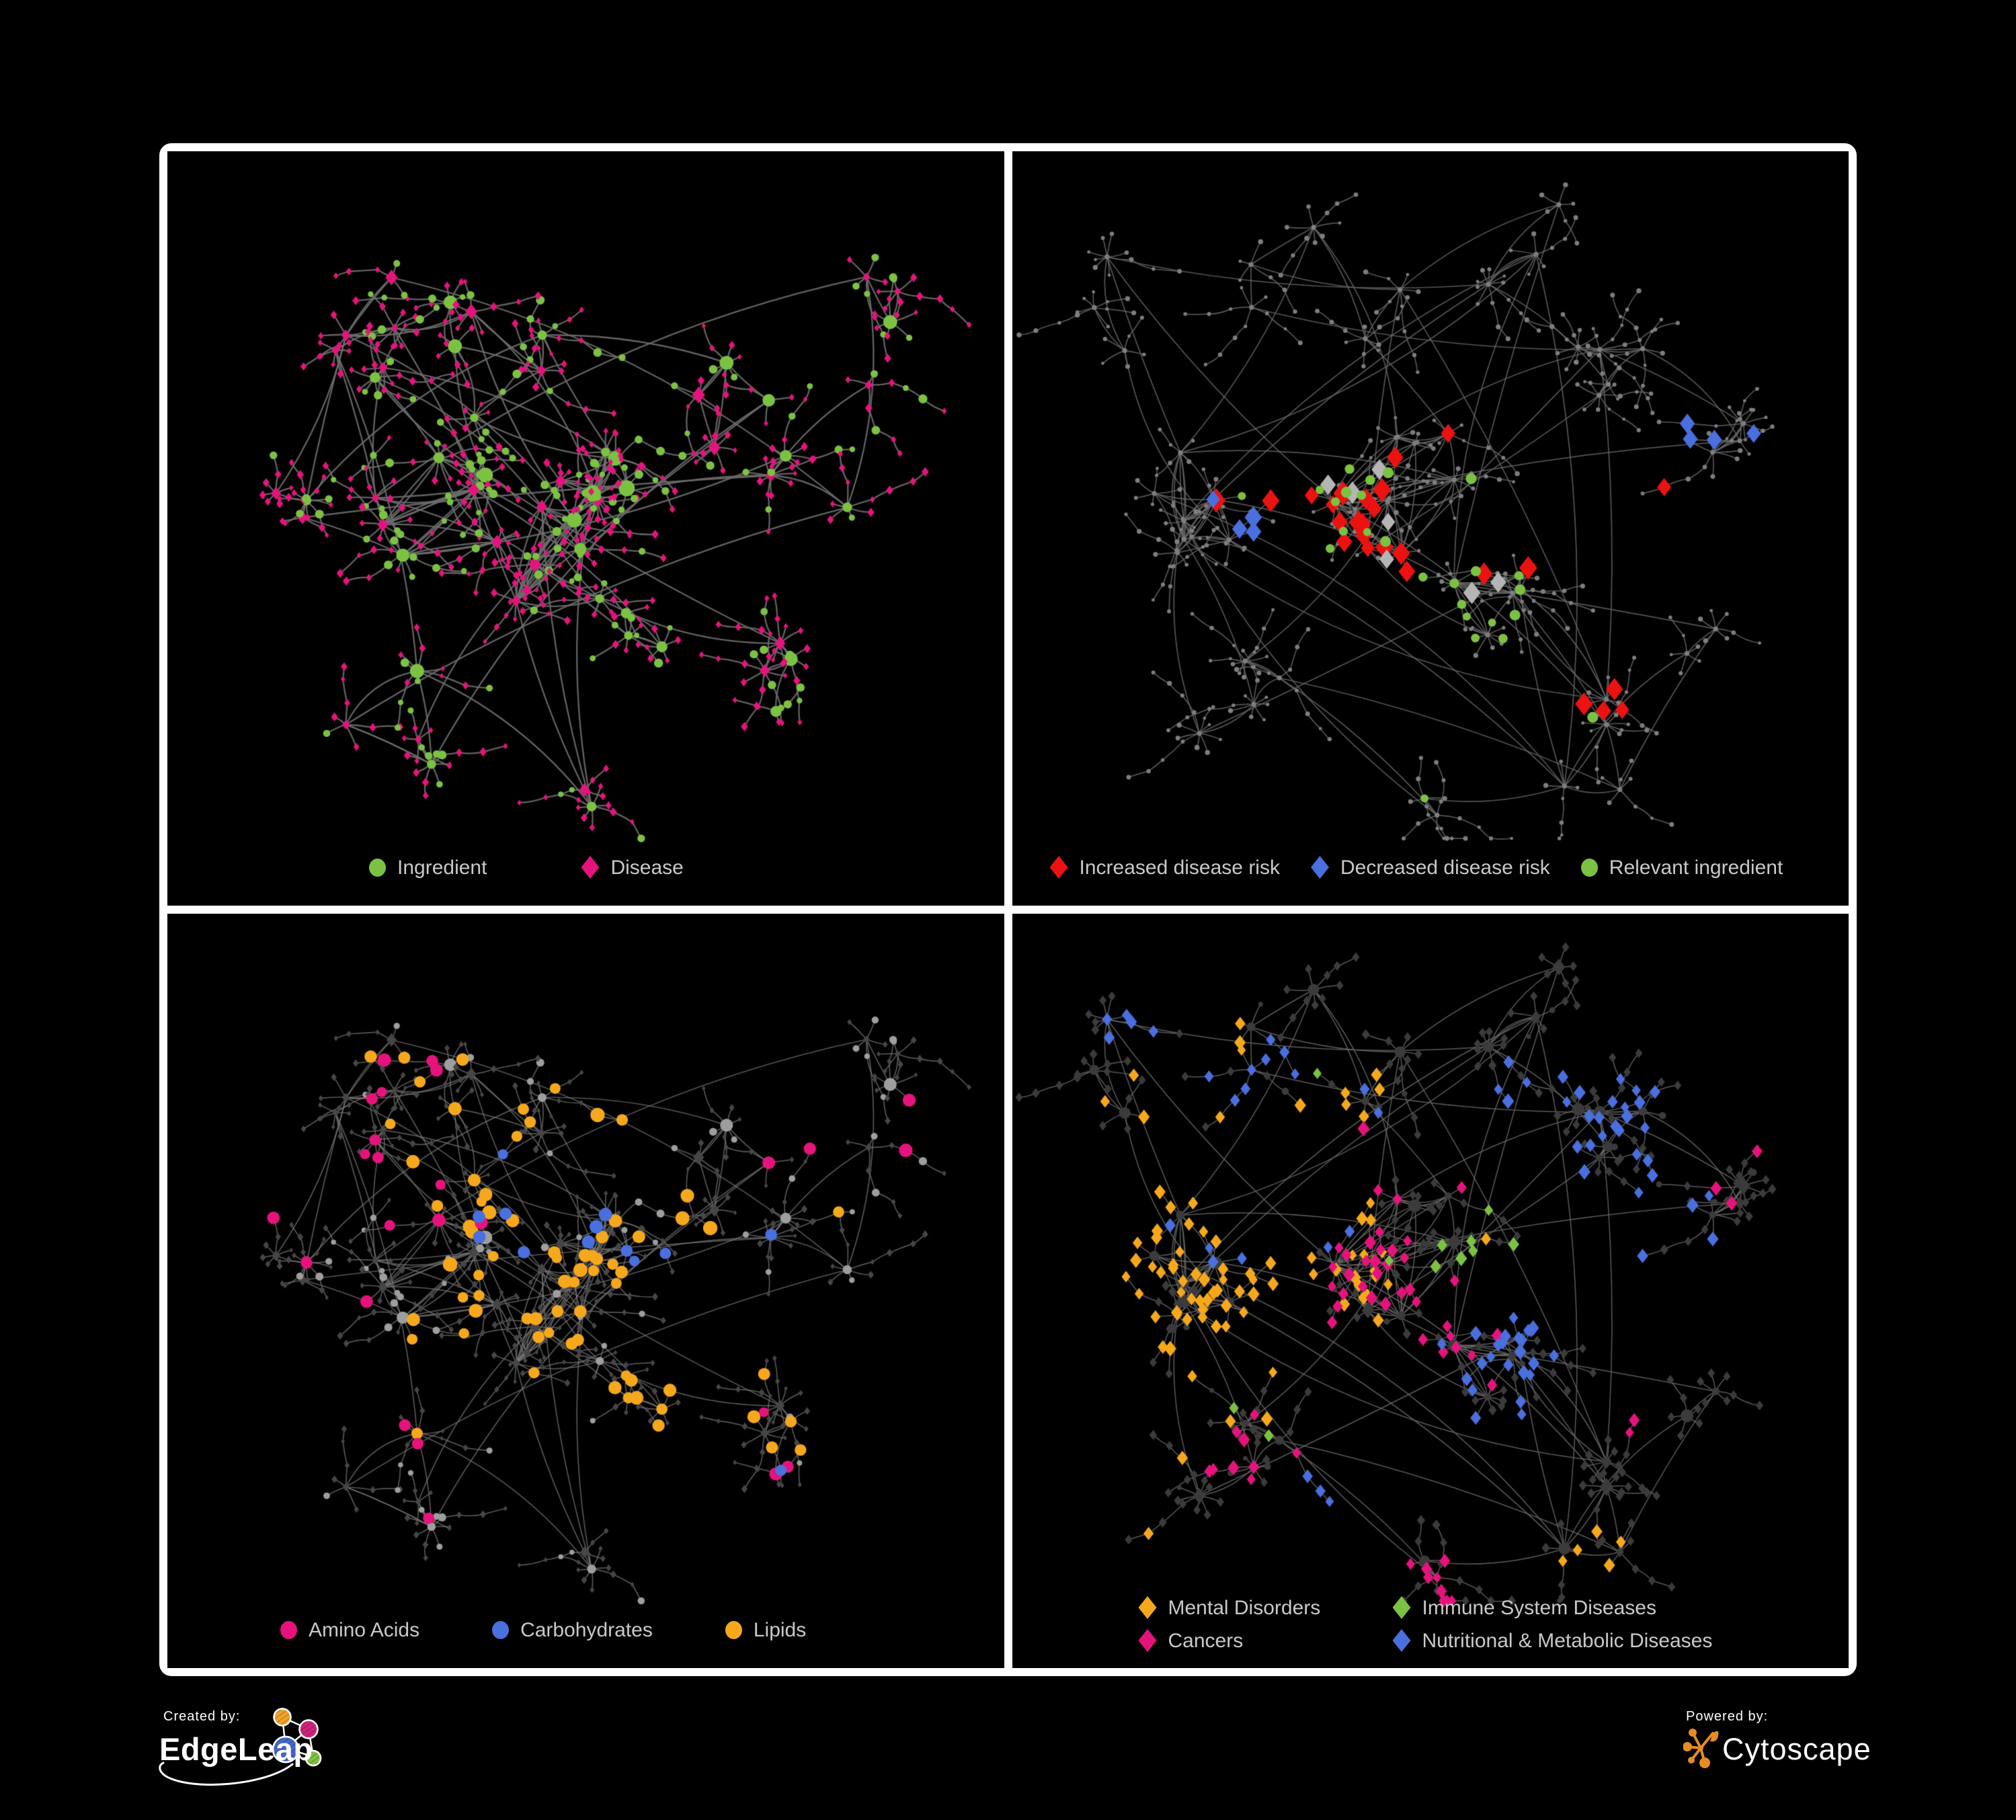 The height and width of the screenshot is (1820, 2016). Describe the element at coordinates (586, 1630) in the screenshot. I see `legend-label: Carbohydrates` at that location.